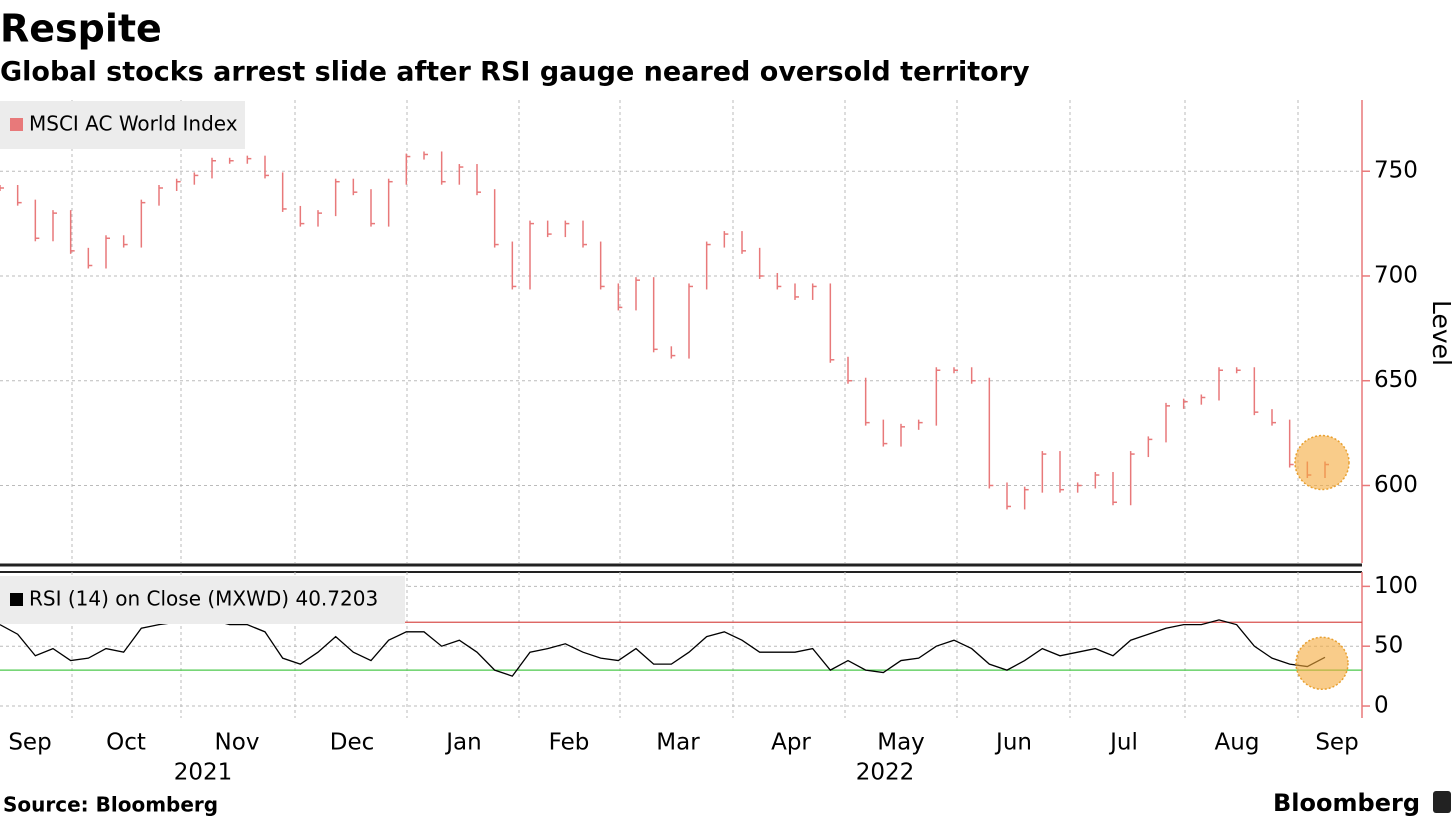 The width and height of the screenshot is (1456, 823). I want to click on y-tick-label: 700, so click(1396, 275).